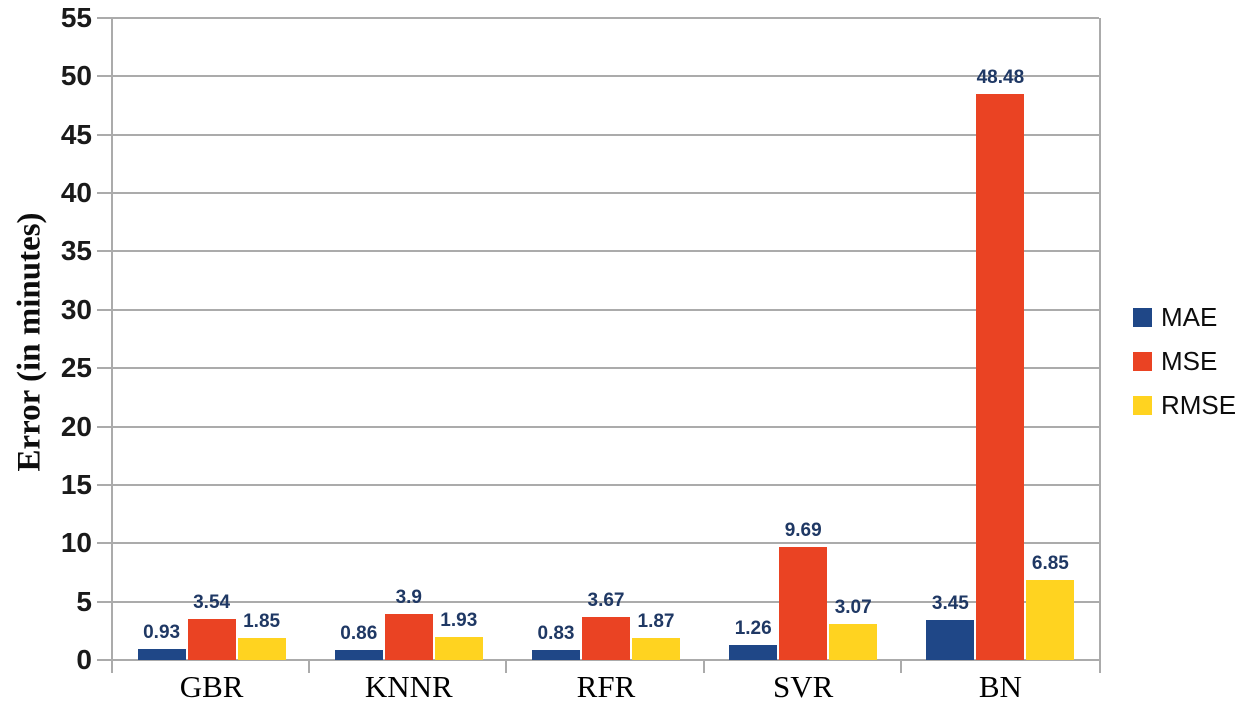 This screenshot has height=712, width=1250. Describe the element at coordinates (1100, 339) in the screenshot. I see `plot-right-border` at that location.